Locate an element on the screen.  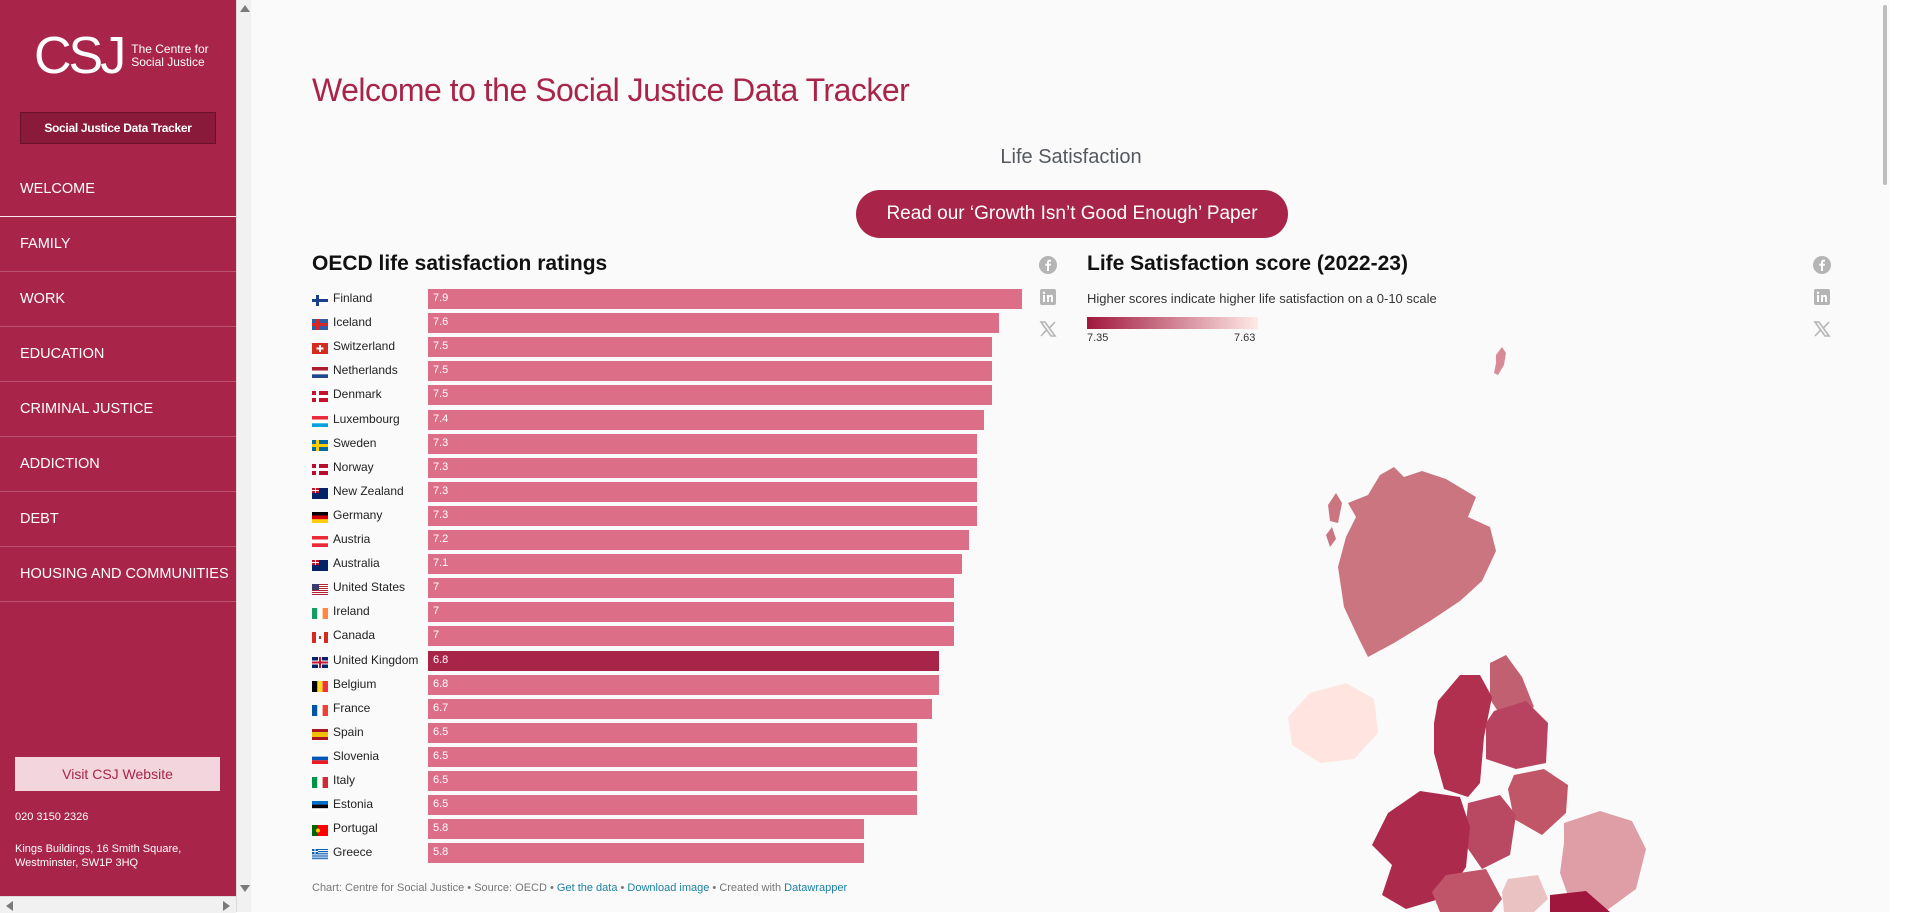
bar-row: Norway 7.3 is located at coordinates (682, 467).